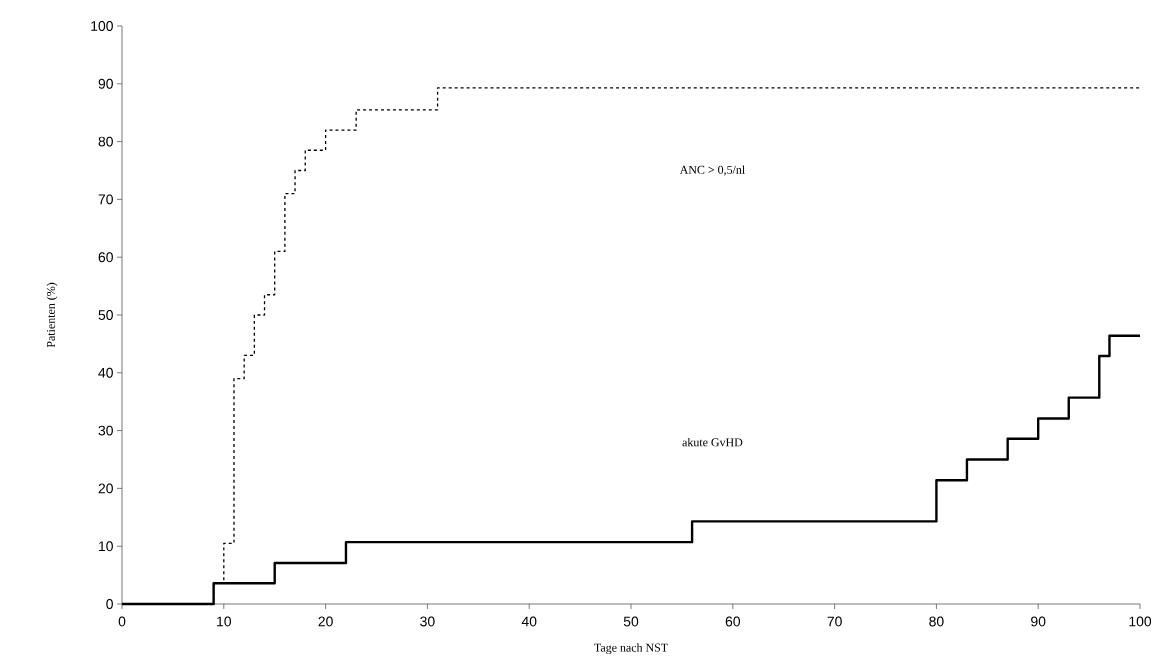 This screenshot has height=657, width=1165. I want to click on x-tick-label: 30, so click(427, 621).